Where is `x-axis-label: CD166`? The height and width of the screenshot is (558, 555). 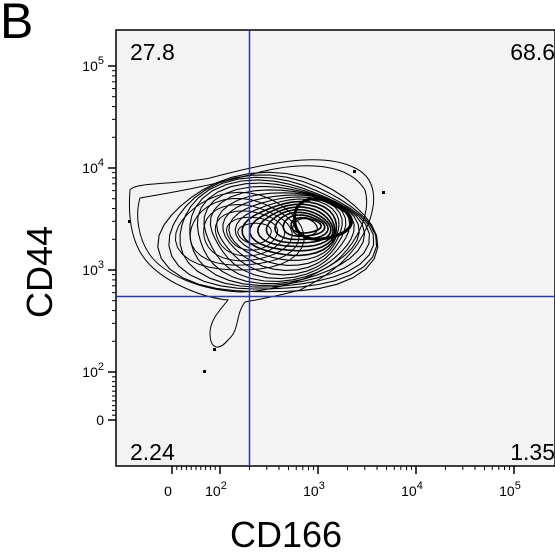 x-axis-label: CD166 is located at coordinates (286, 534).